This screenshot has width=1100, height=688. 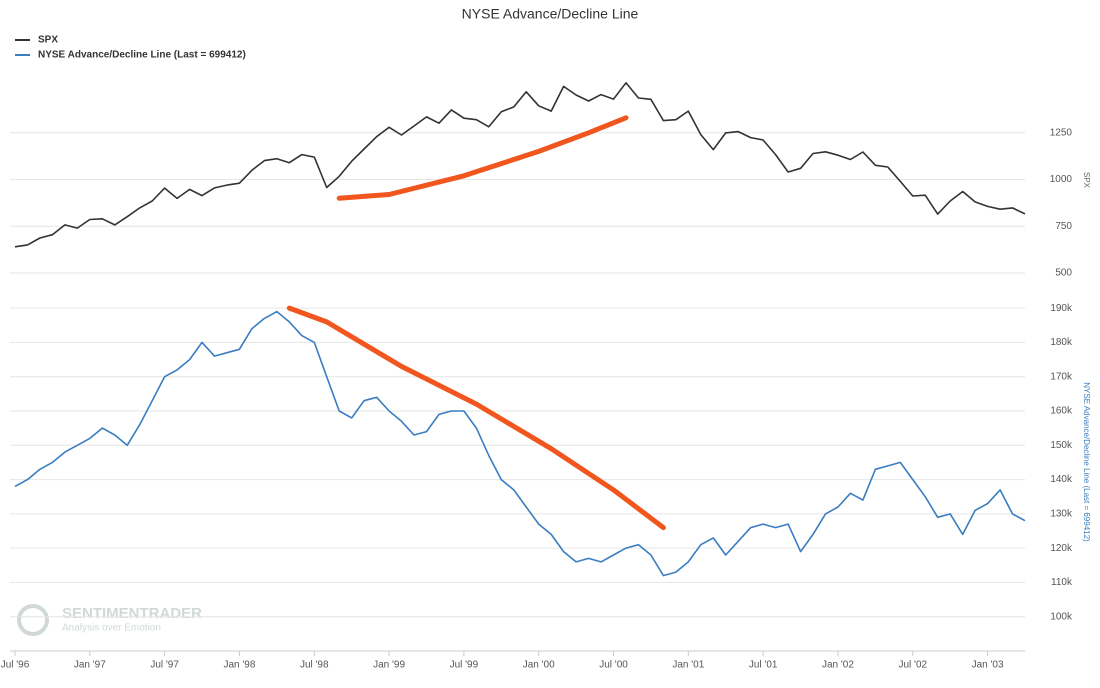 I want to click on y-tick-label: 750, so click(x=1063, y=226).